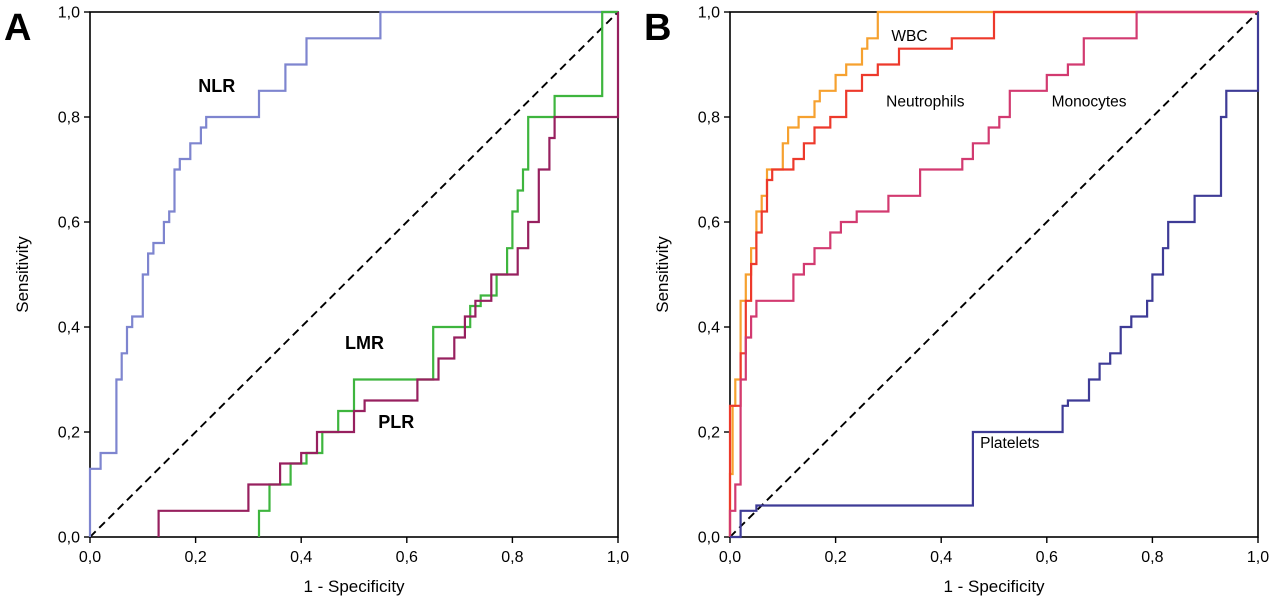 This screenshot has height=610, width=1280. Describe the element at coordinates (396, 422) in the screenshot. I see `curve-label-plr: PLR` at that location.